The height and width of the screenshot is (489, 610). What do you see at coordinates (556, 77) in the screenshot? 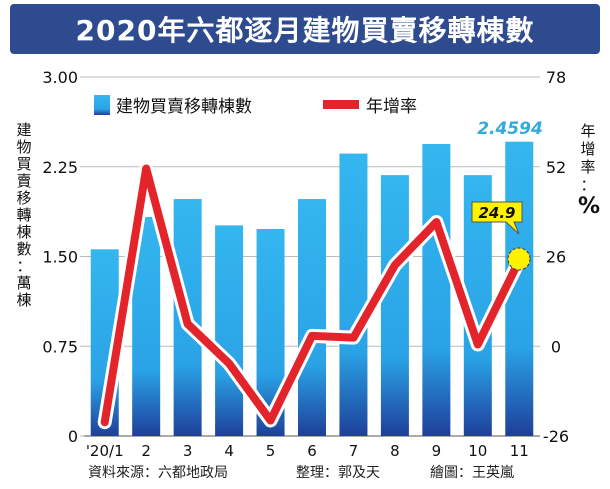
I see `right-tick-label: 78` at bounding box center [556, 77].